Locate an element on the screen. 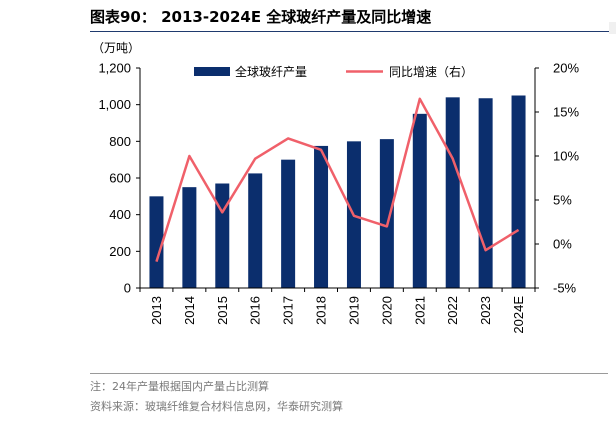  right-tick-label: 5% is located at coordinates (562, 200).